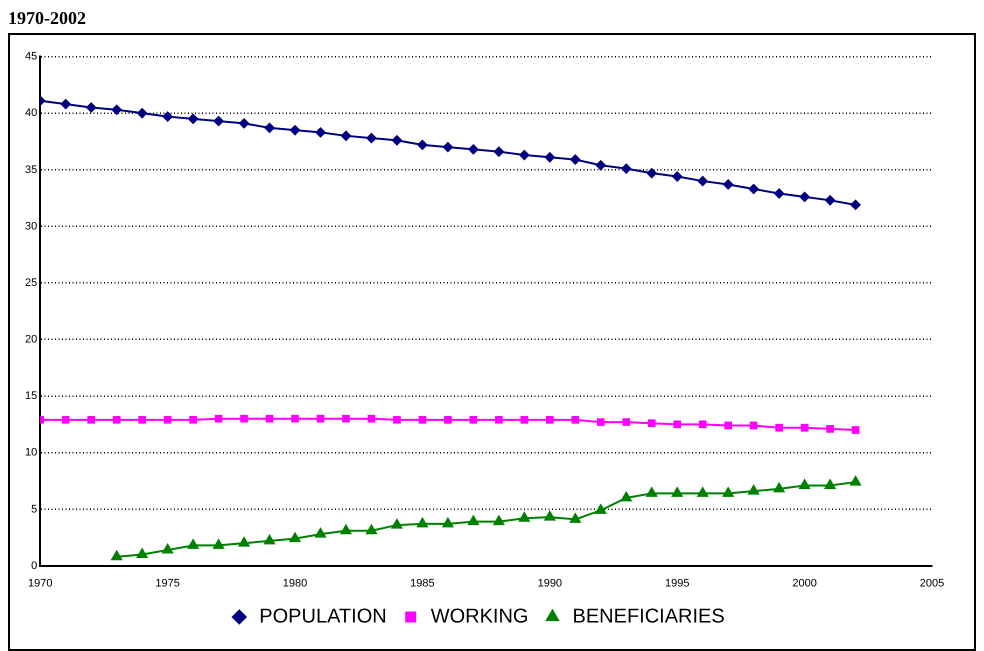  What do you see at coordinates (648, 617) in the screenshot?
I see `legend-label: BENEFICIARIES` at bounding box center [648, 617].